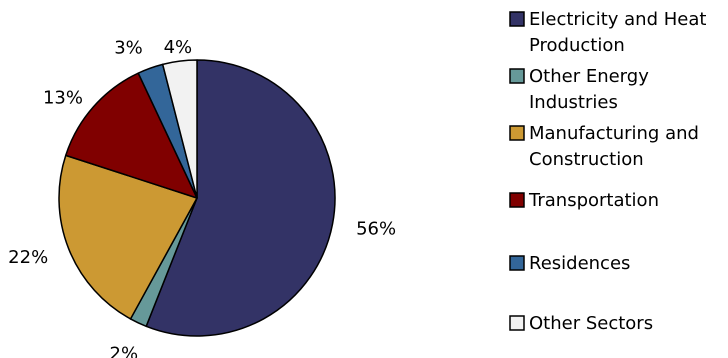 The image size is (728, 358). Describe the element at coordinates (517, 200) in the screenshot. I see `legend-swatch-transportation` at that location.